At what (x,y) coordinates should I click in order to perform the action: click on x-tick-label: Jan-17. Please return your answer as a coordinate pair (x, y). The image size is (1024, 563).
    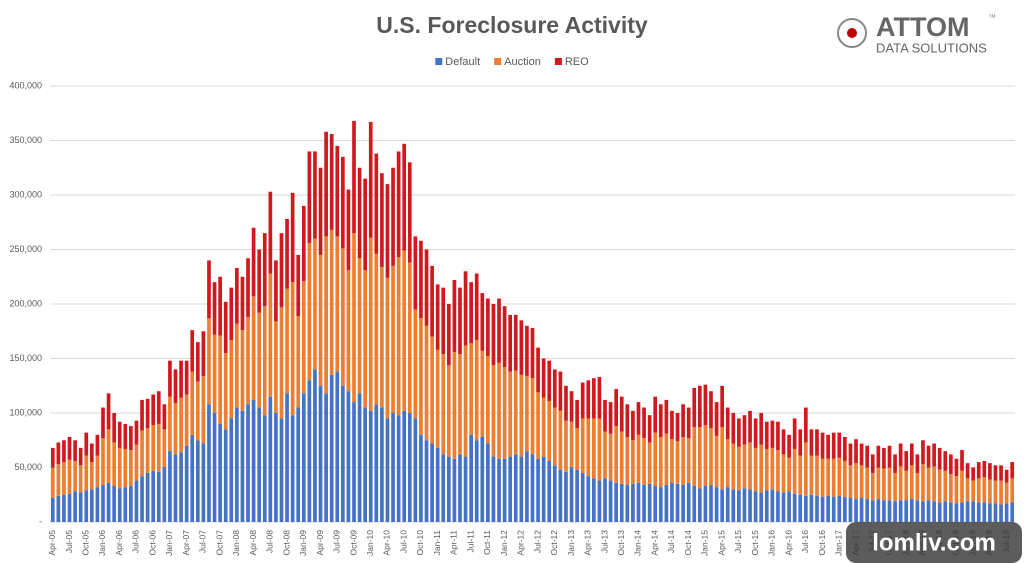
    Looking at the image, I should click on (839, 543).